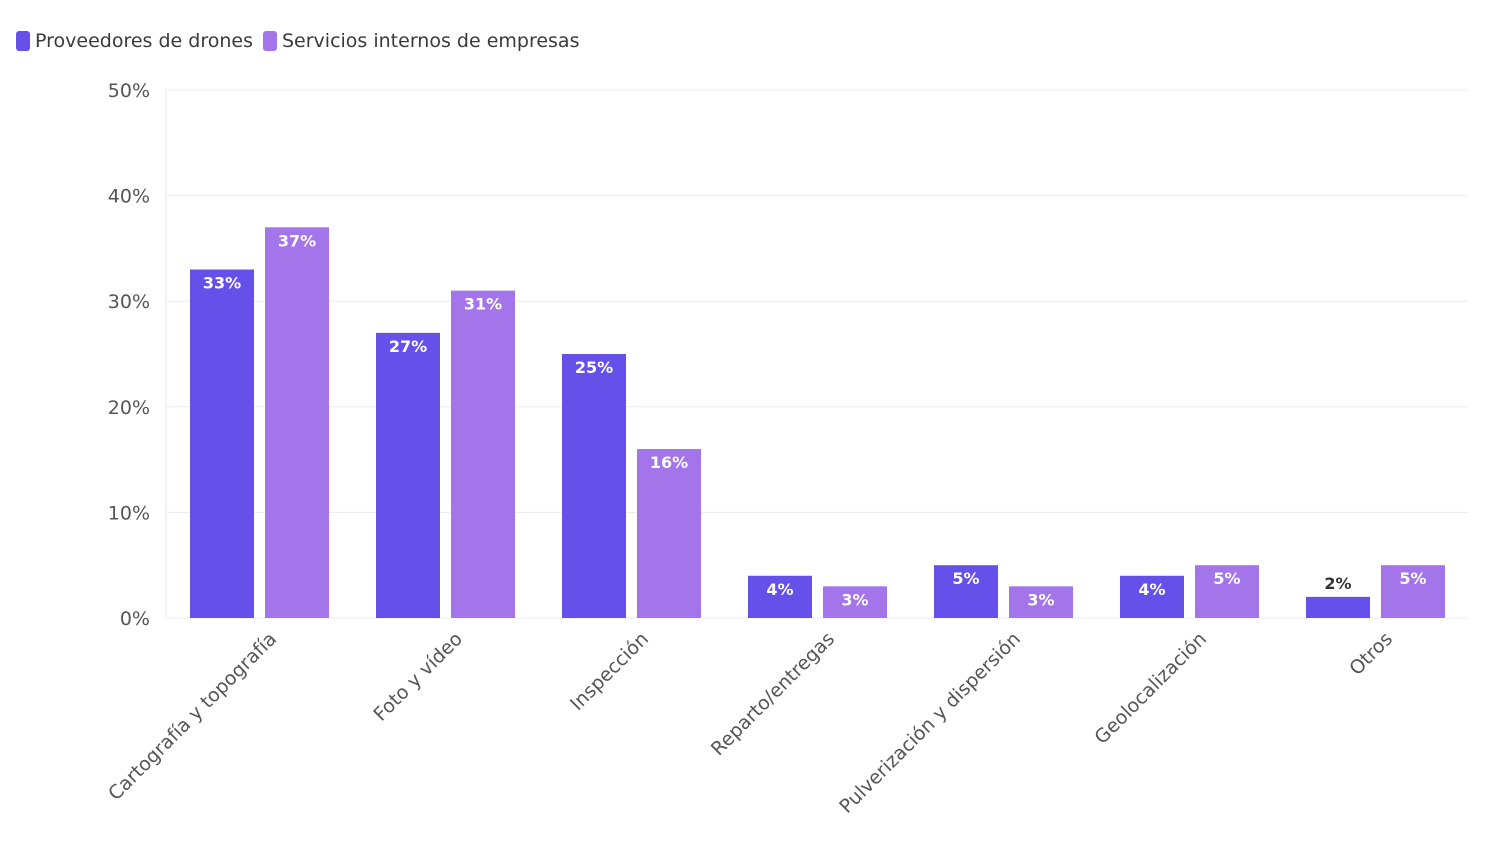 This screenshot has height=843, width=1500. I want to click on data-label: 2%, so click(1337, 583).